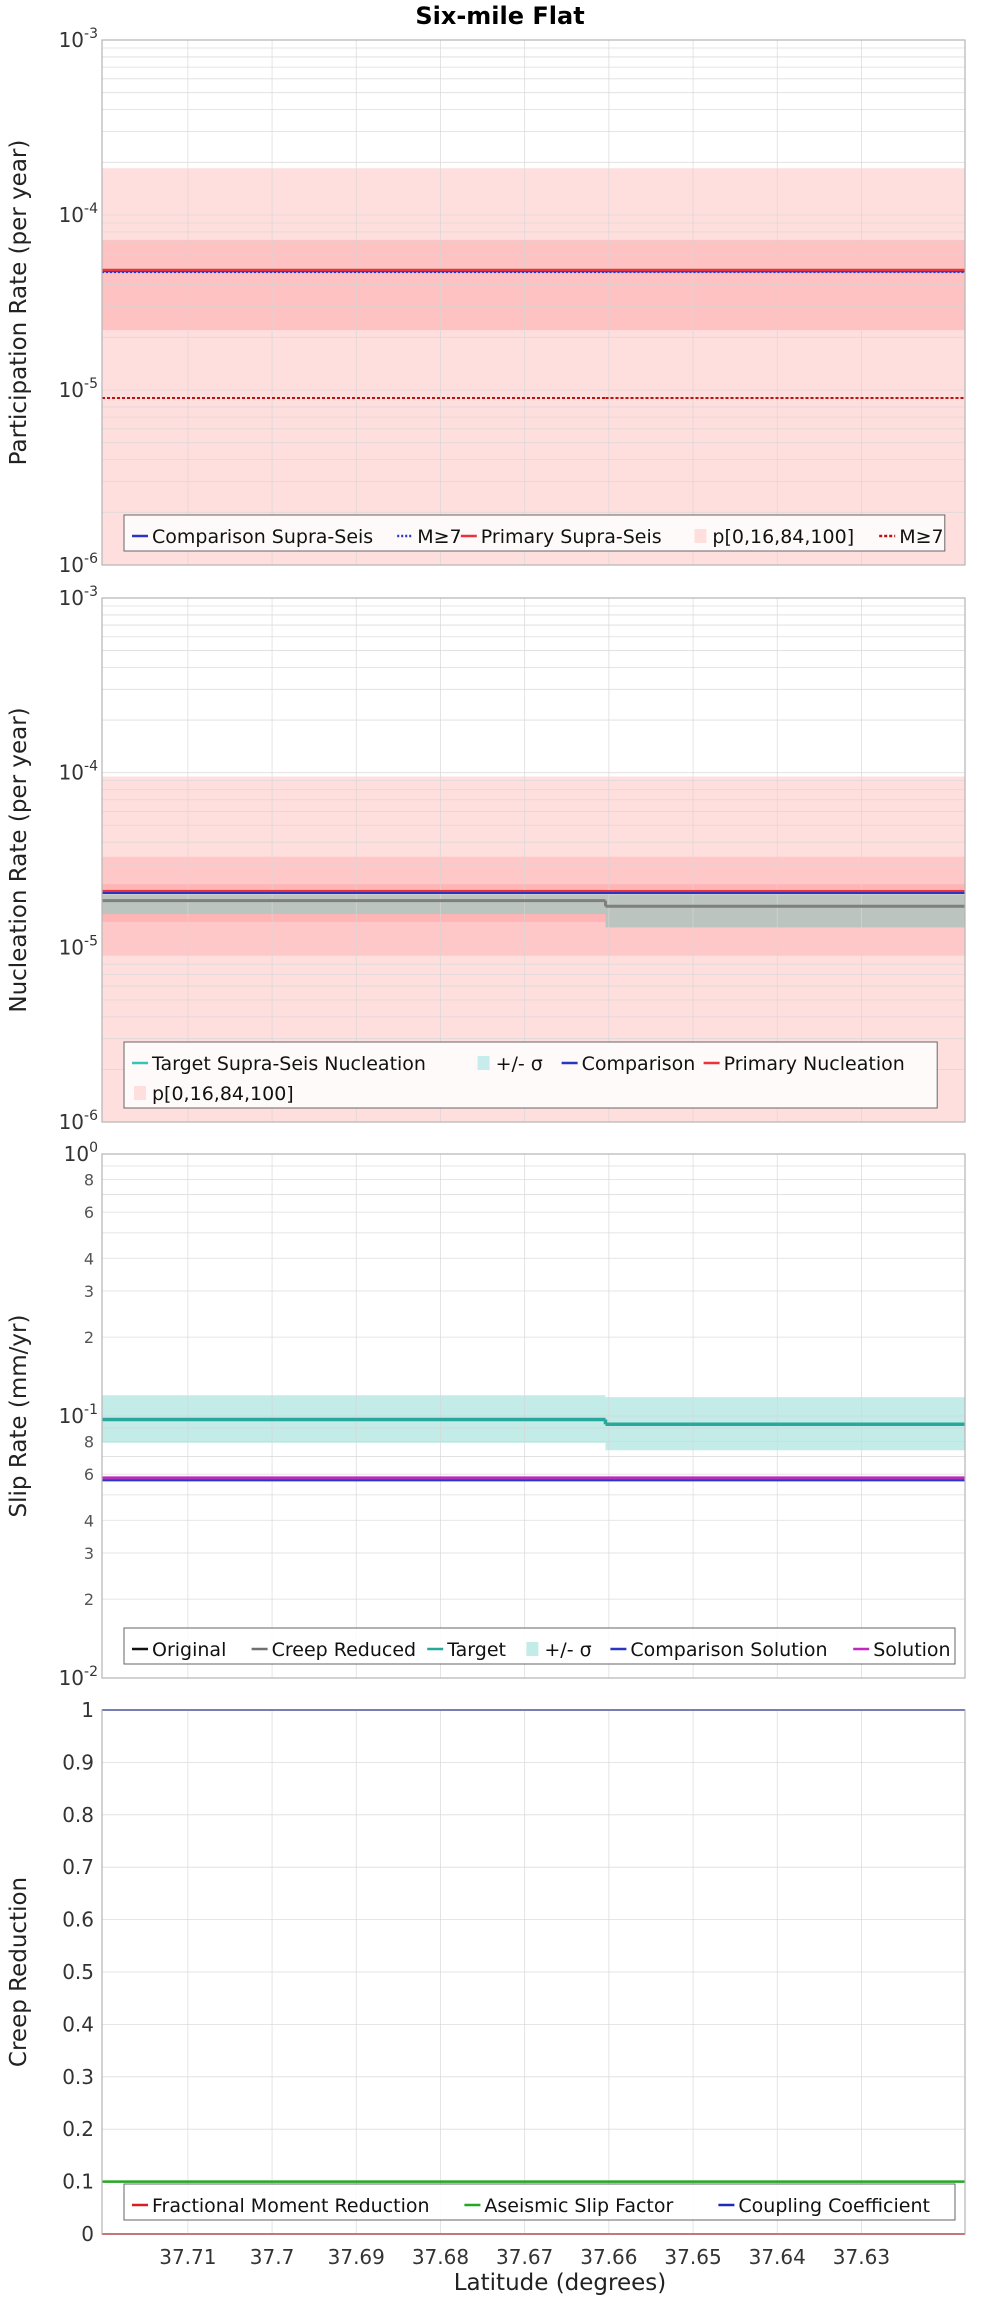 The image size is (1000, 2300). What do you see at coordinates (19, 303) in the screenshot?
I see `y-axis-label: Participation Rate (per year)` at bounding box center [19, 303].